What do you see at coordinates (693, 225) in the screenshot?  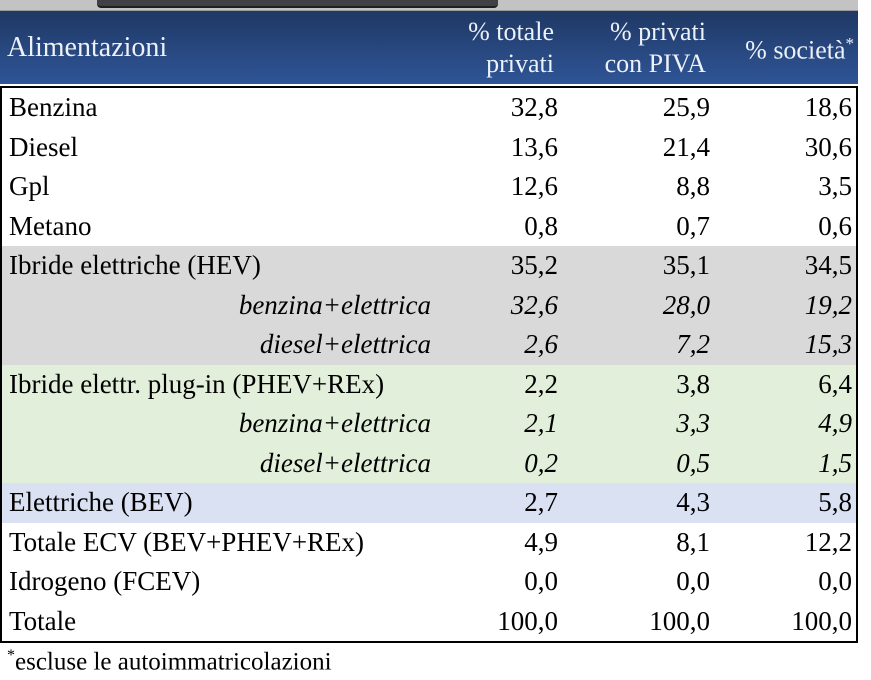 I see `row-value: 0,7` at bounding box center [693, 225].